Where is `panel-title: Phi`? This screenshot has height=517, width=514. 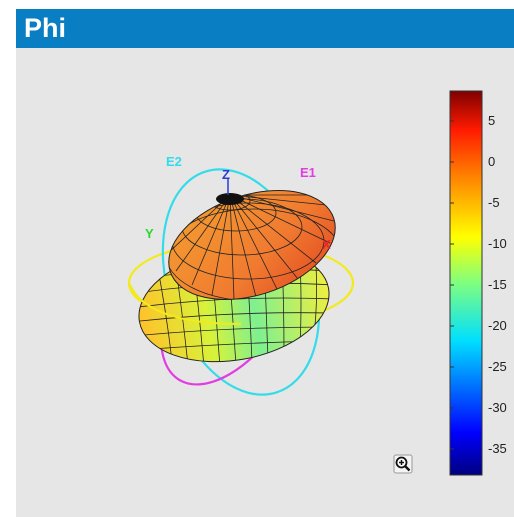 panel-title: Phi is located at coordinates (45, 28).